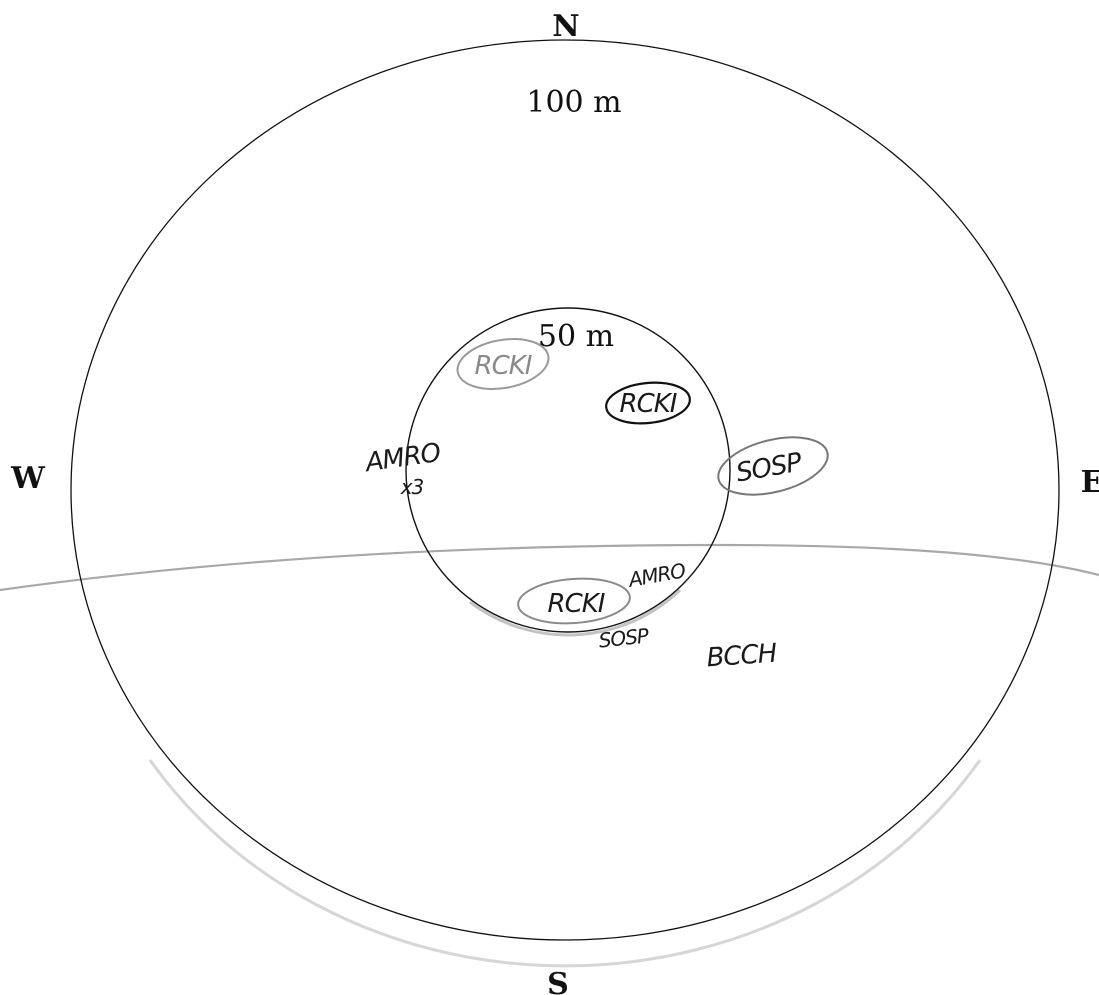 The height and width of the screenshot is (995, 1099). I want to click on observation-sosp-bottom: SOSP, so click(624, 637).